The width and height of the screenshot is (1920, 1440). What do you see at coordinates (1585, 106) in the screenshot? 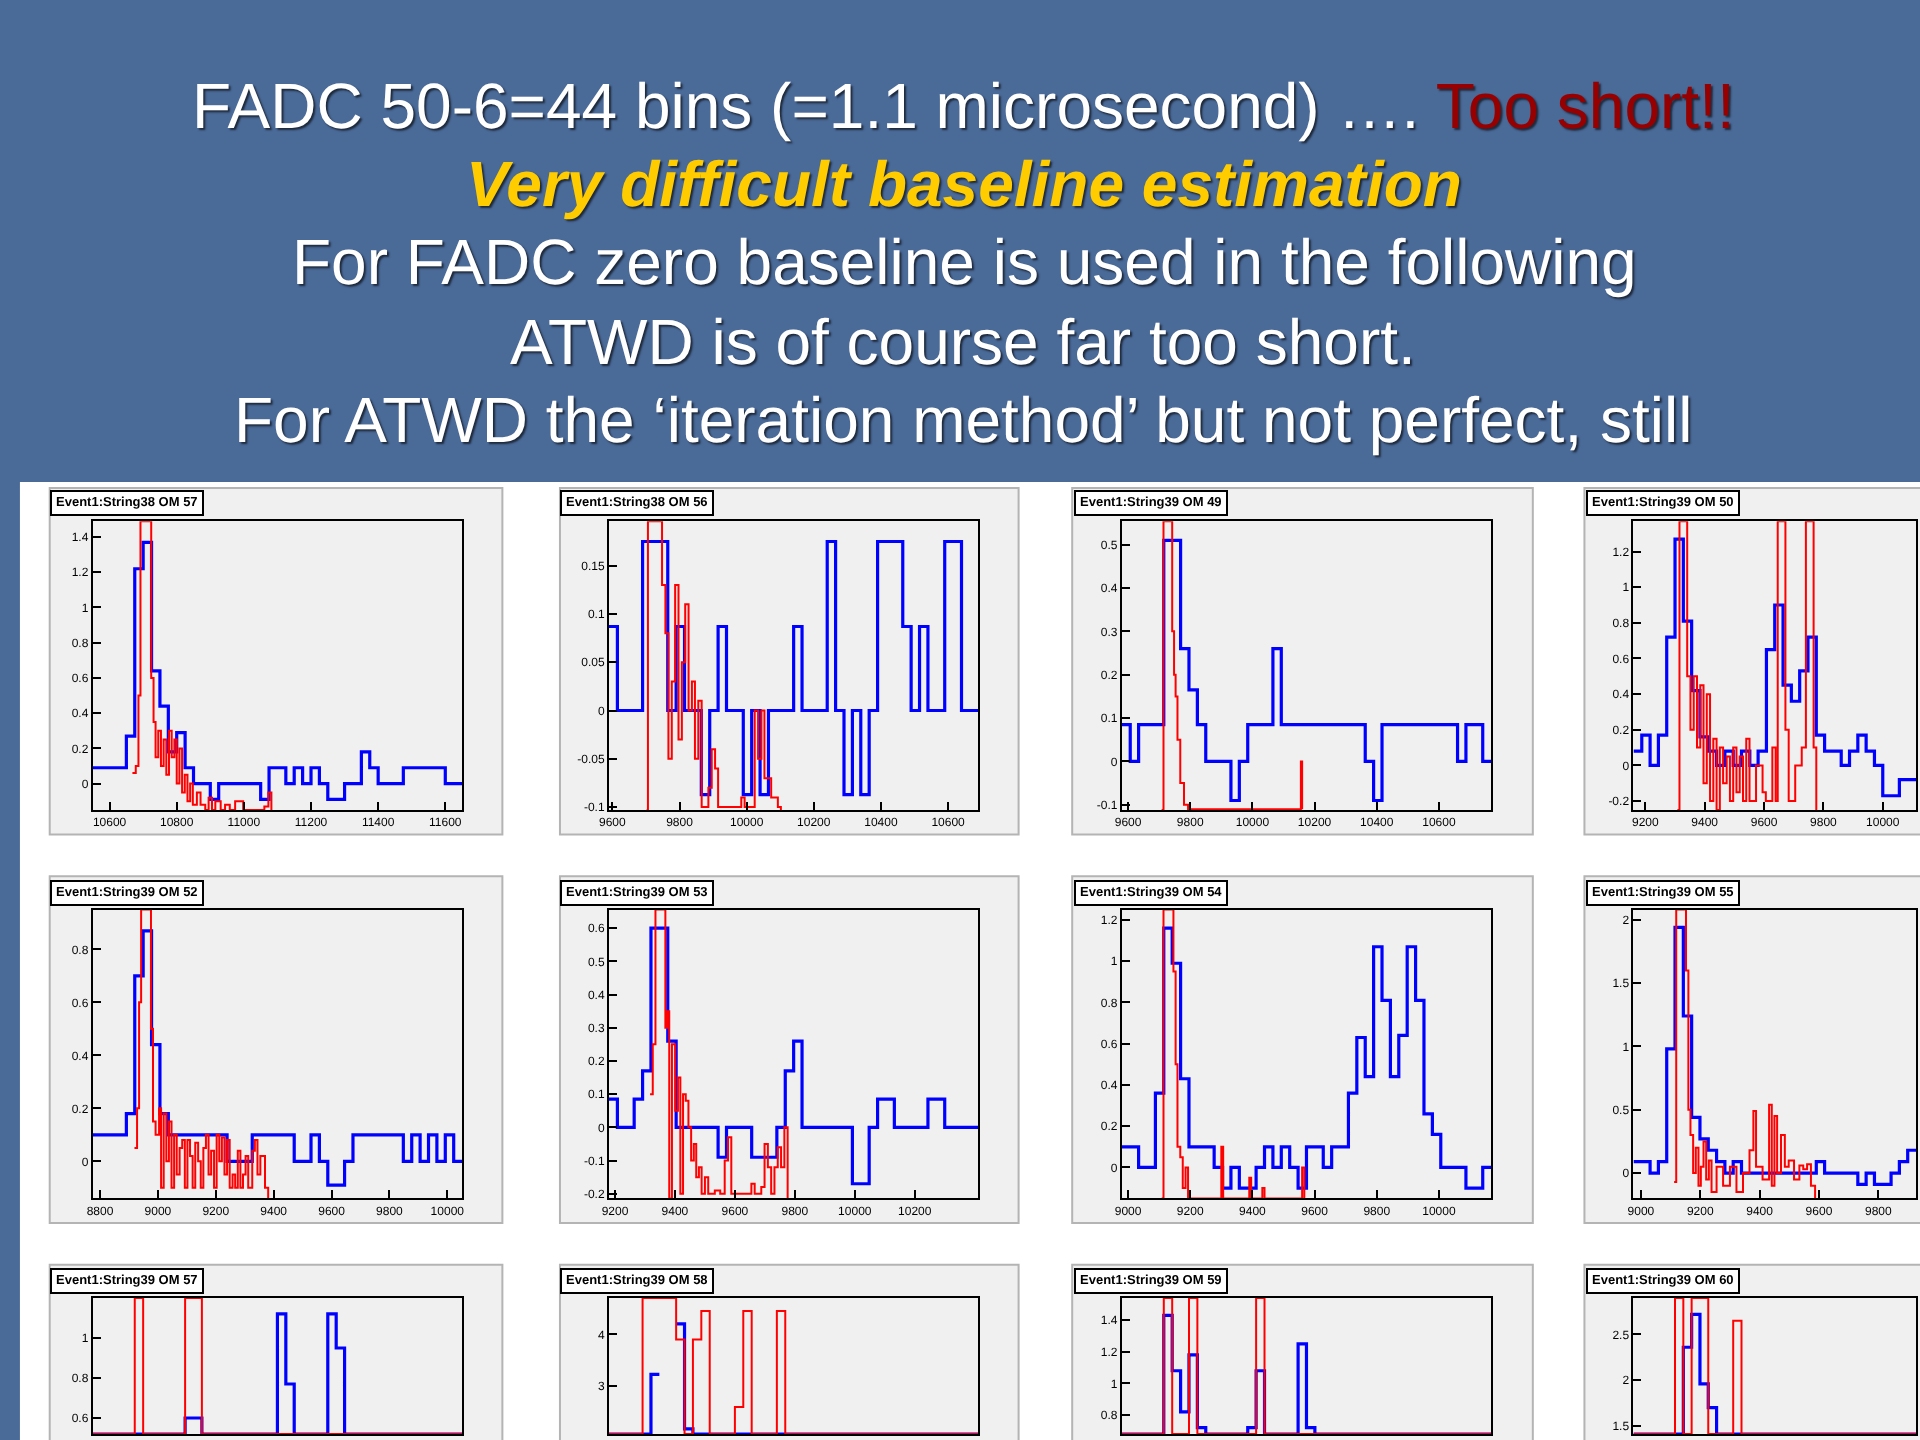
I see `text: Too short!!` at bounding box center [1585, 106].